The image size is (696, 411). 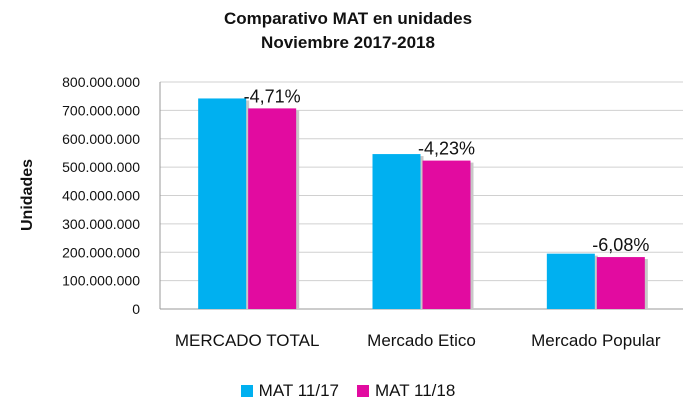 What do you see at coordinates (136, 309) in the screenshot?
I see `y-tick-label: 0` at bounding box center [136, 309].